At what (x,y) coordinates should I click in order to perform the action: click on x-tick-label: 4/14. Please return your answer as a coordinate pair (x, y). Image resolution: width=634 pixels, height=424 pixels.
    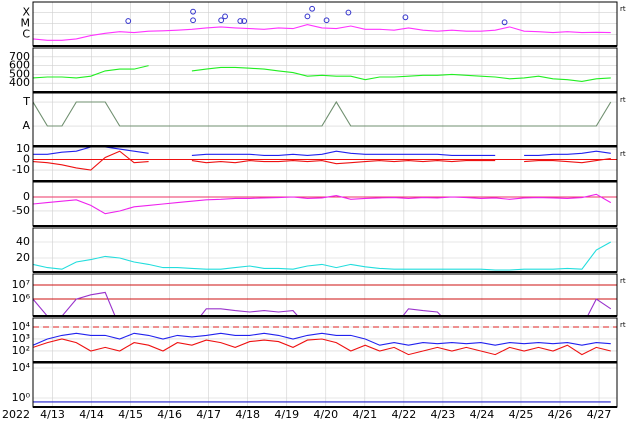
    Looking at the image, I should click on (91, 414).